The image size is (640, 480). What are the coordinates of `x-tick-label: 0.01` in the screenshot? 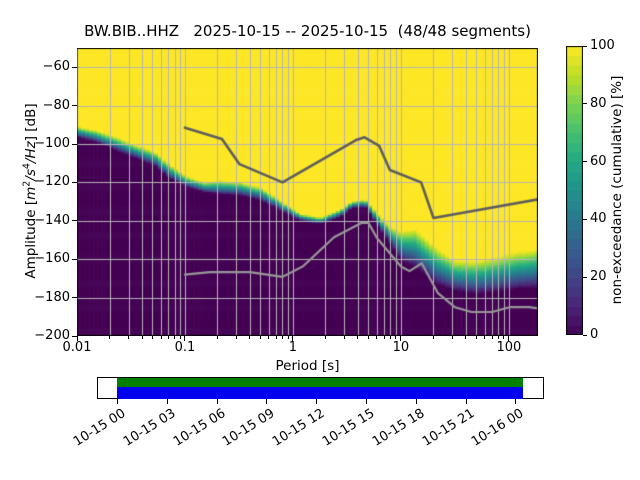 It's located at (77, 347).